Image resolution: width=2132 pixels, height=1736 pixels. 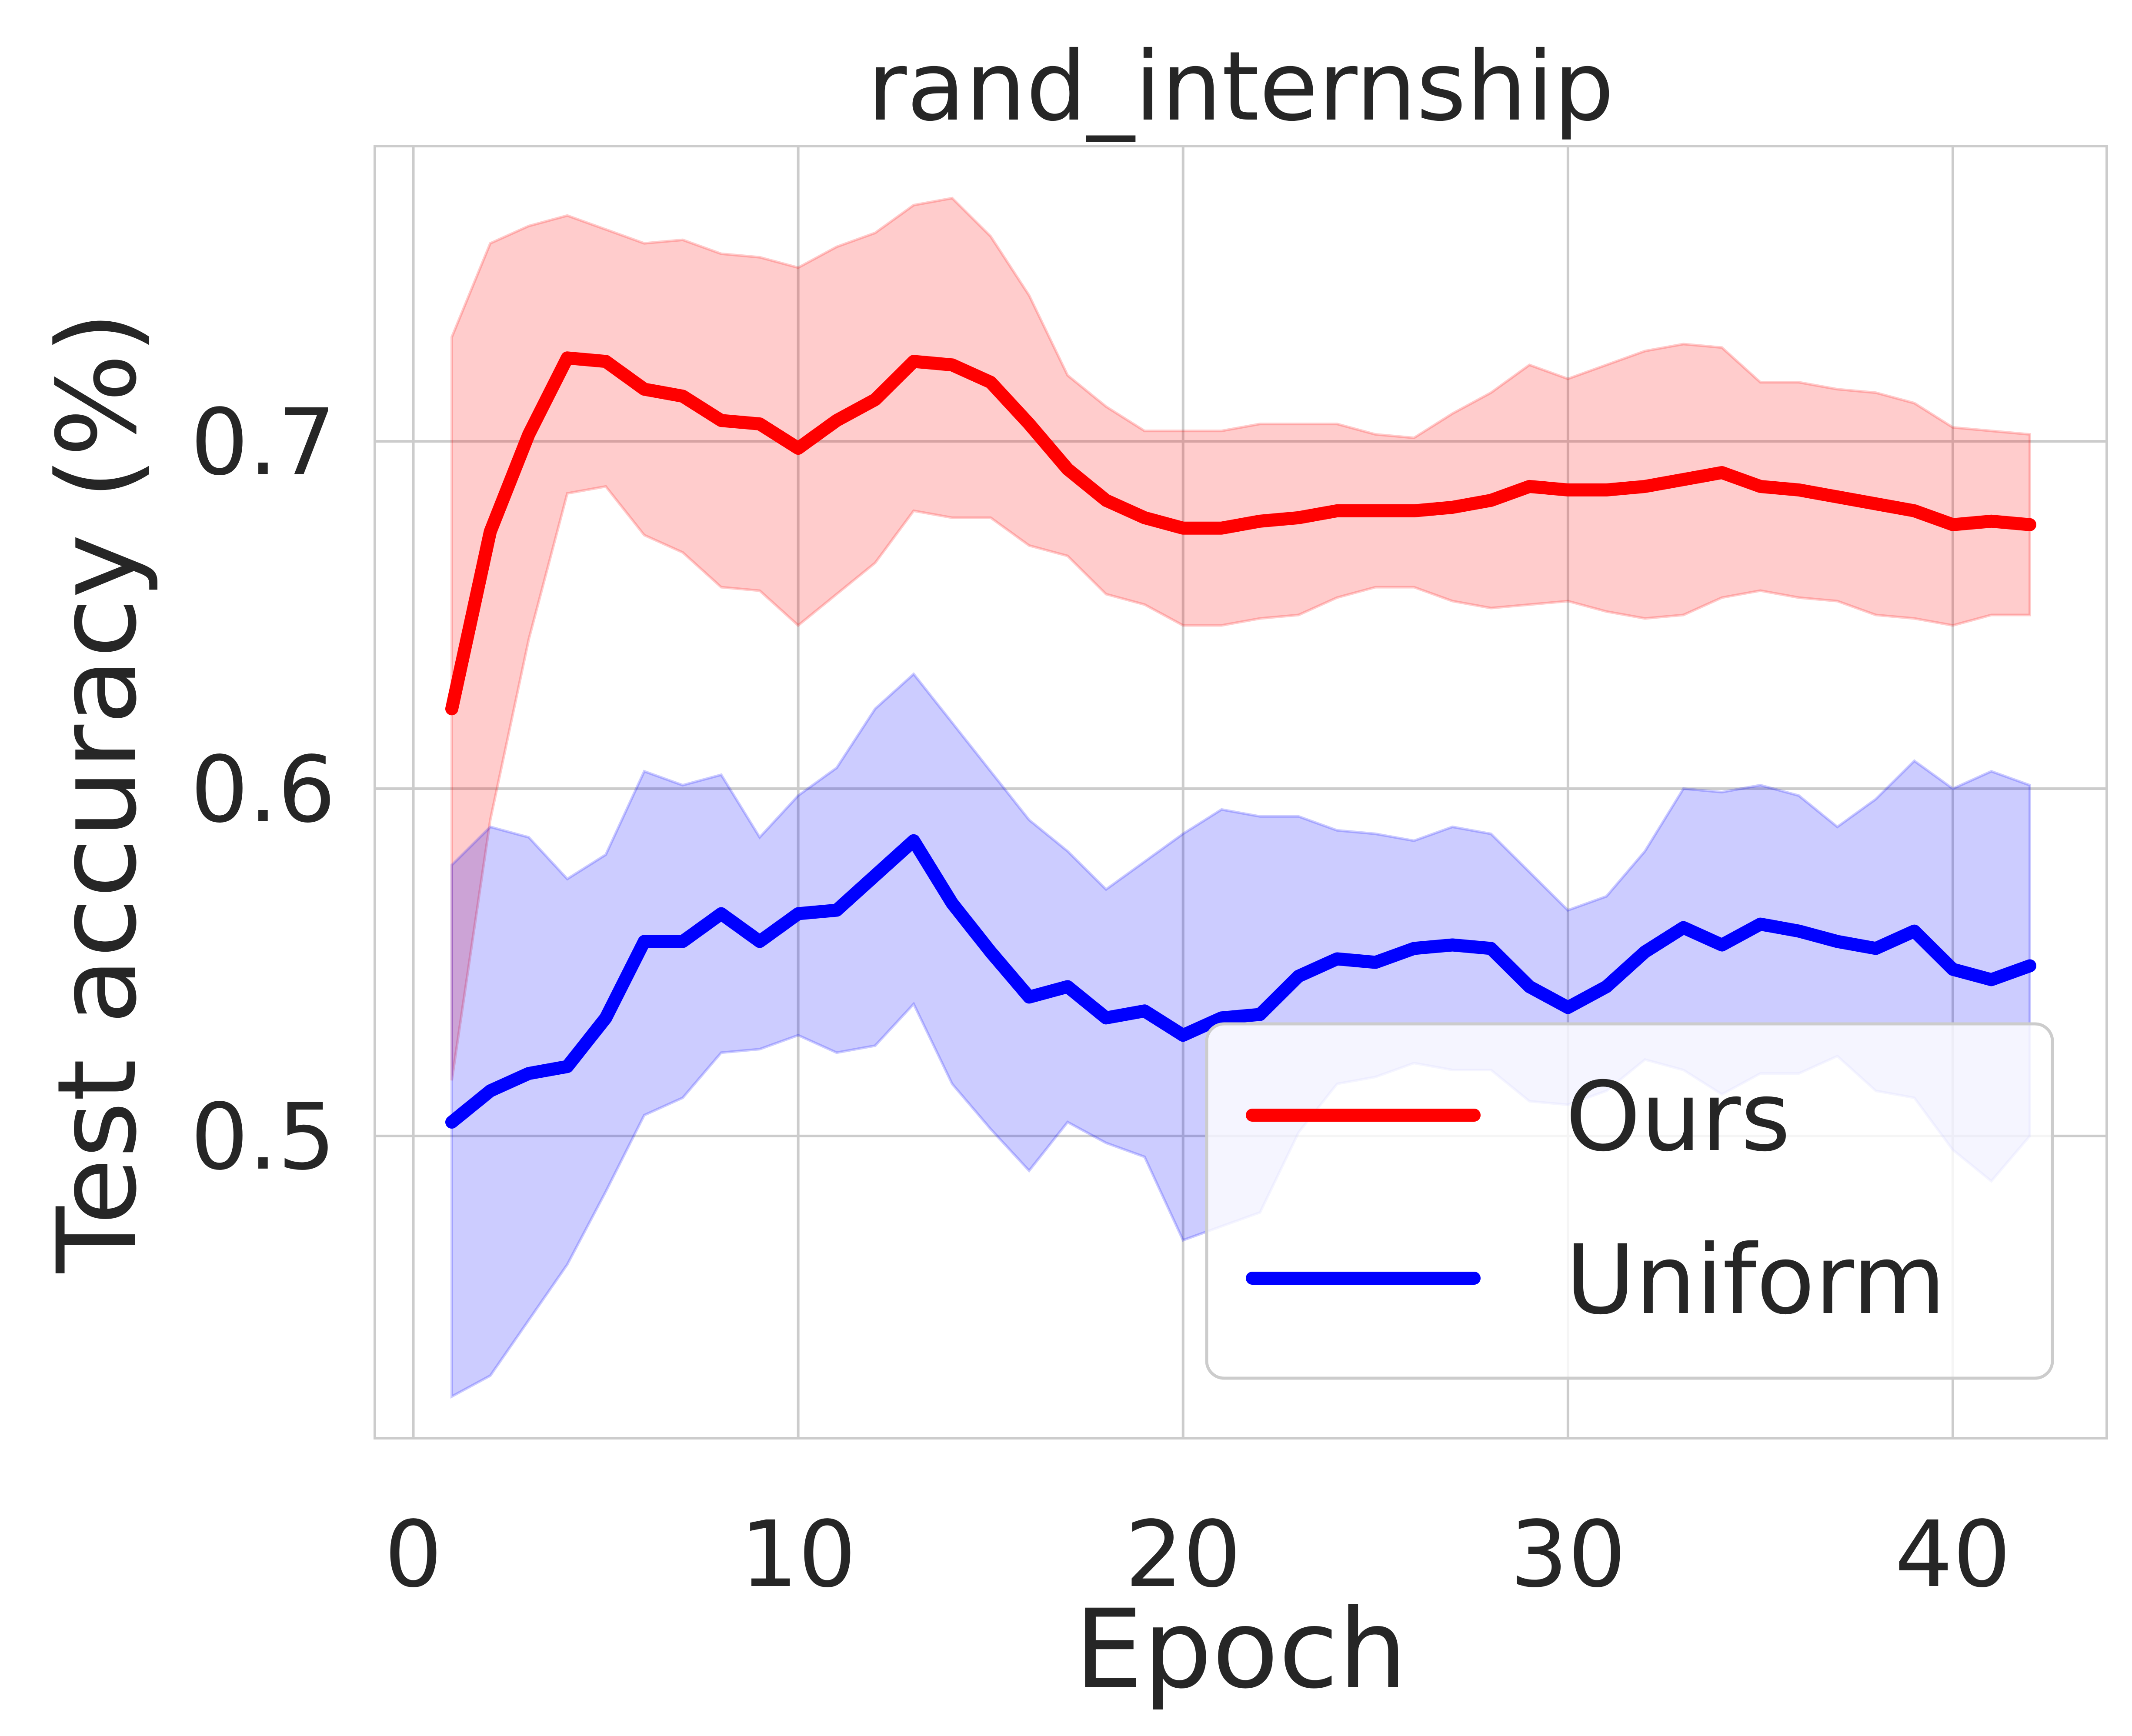 I want to click on legend: Ours Uniform, so click(x=1629, y=1201).